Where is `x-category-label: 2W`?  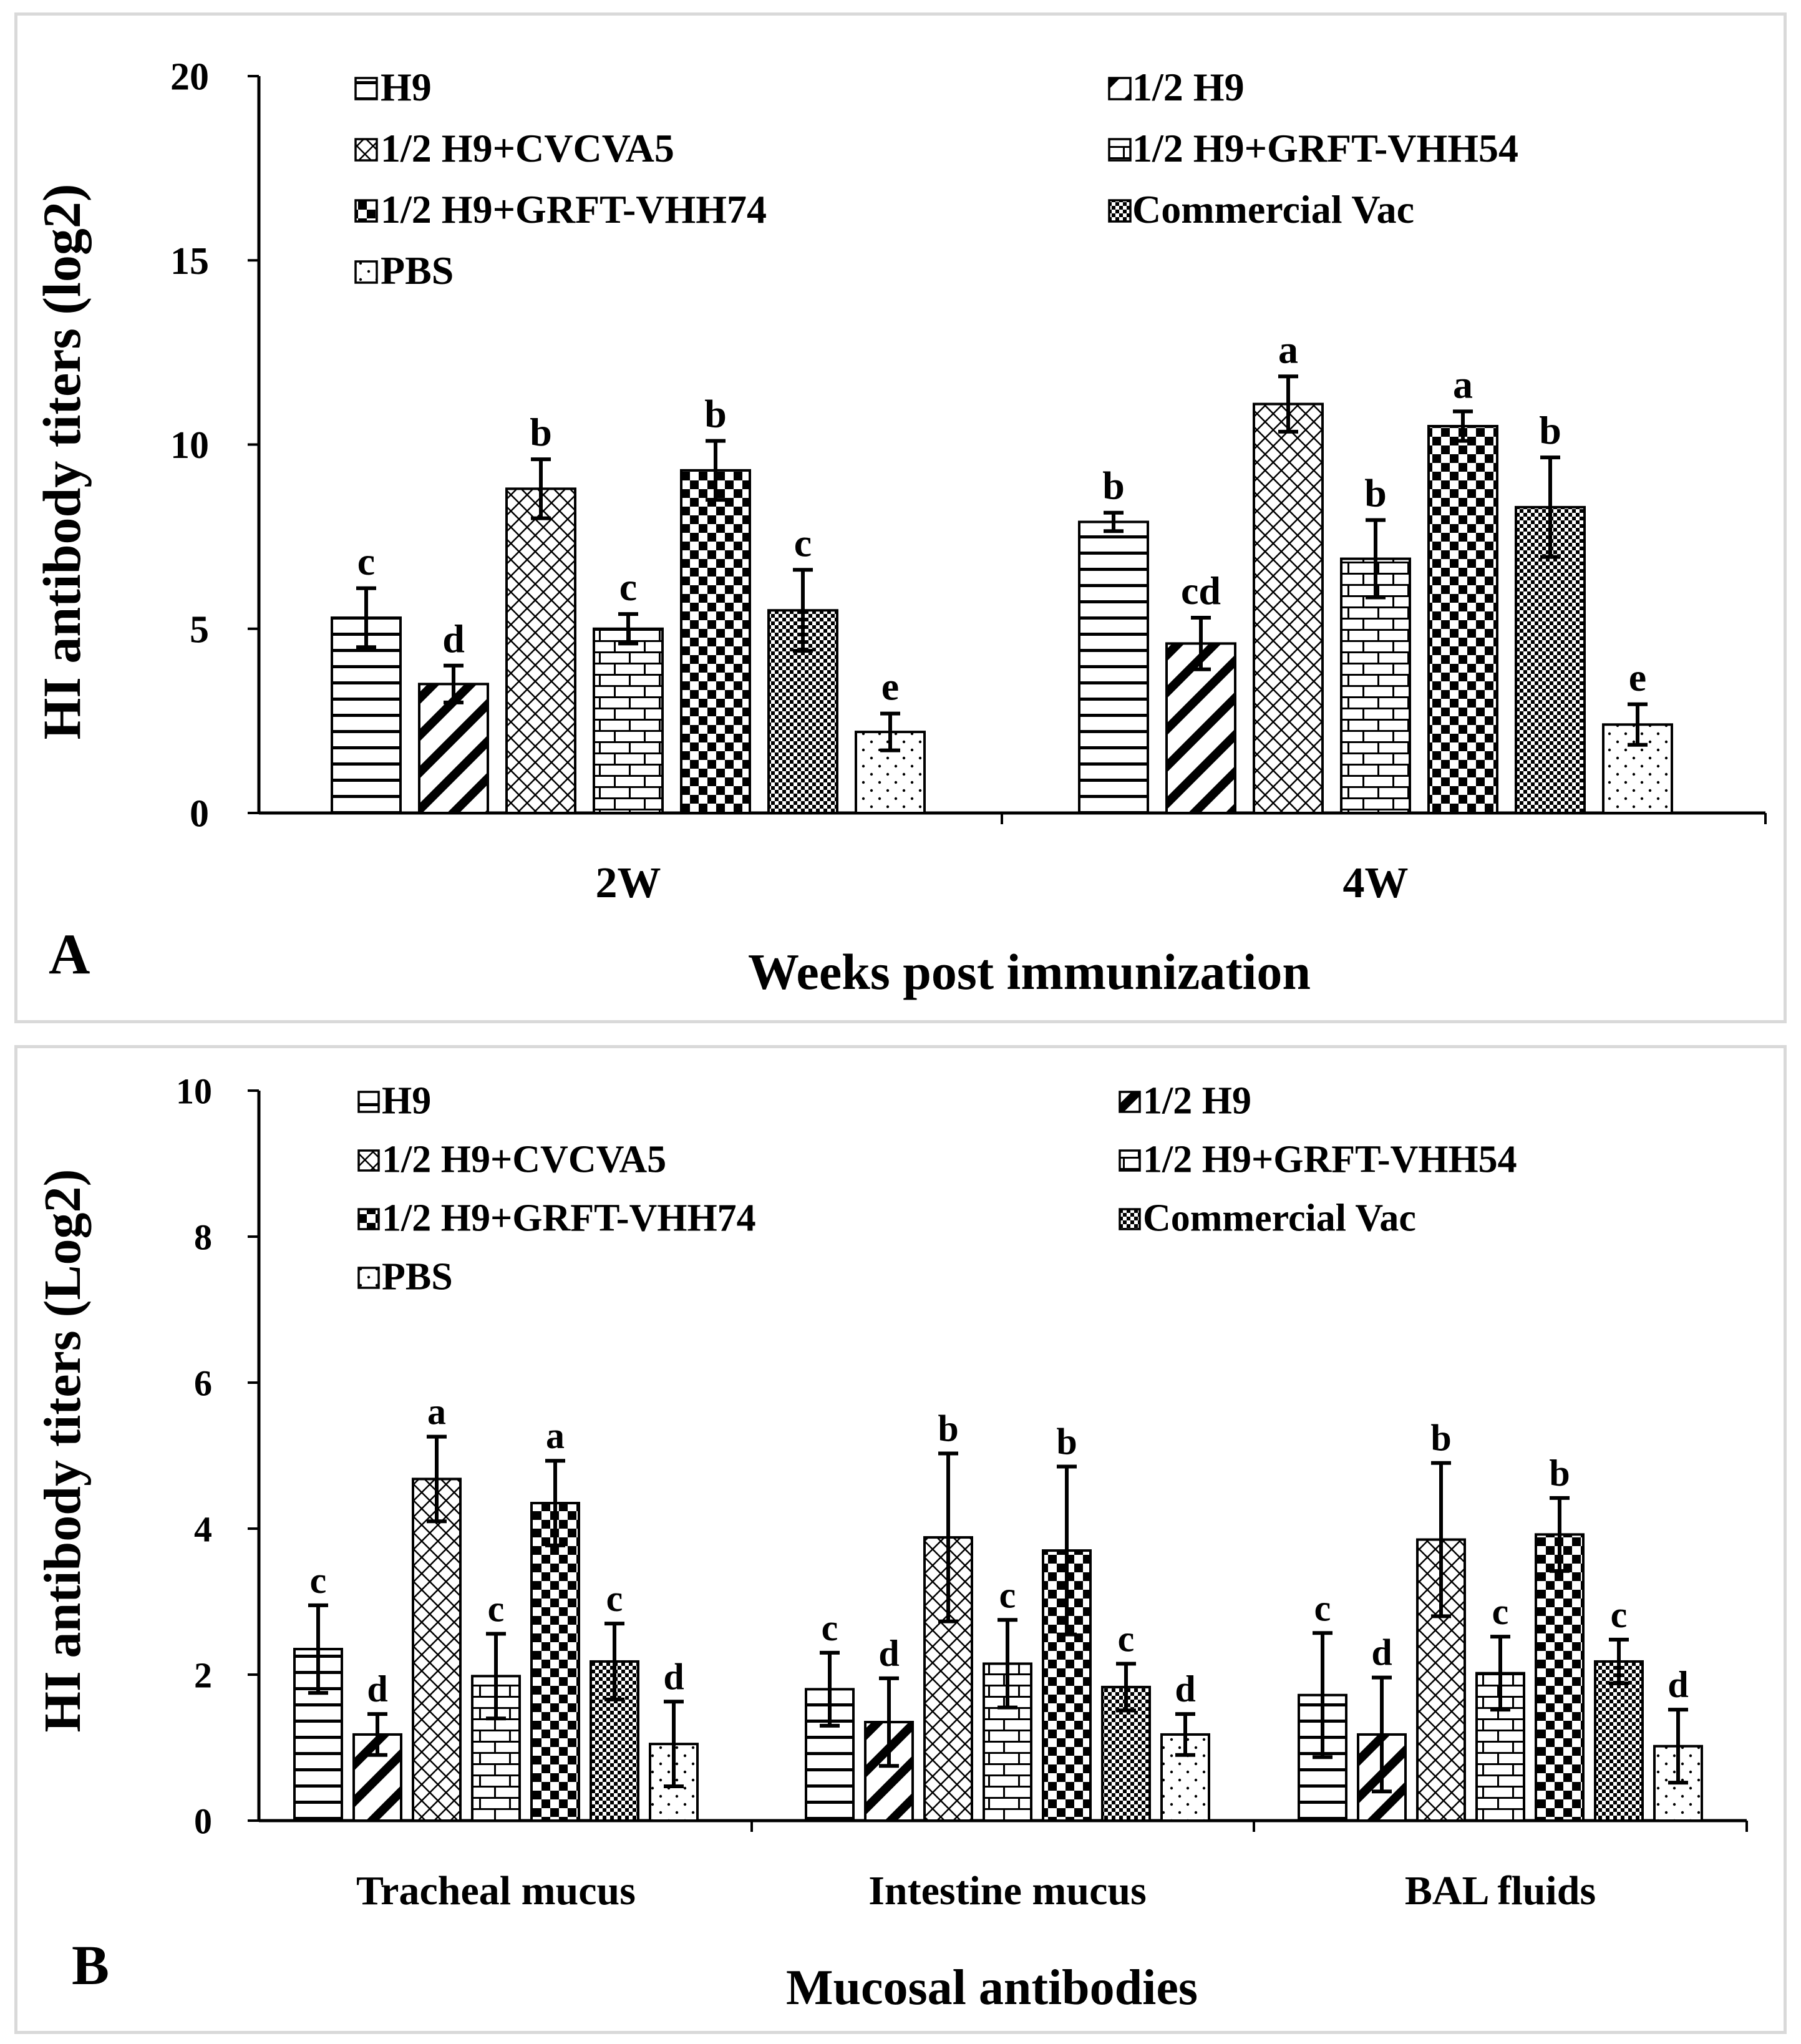
x-category-label: 2W is located at coordinates (628, 883).